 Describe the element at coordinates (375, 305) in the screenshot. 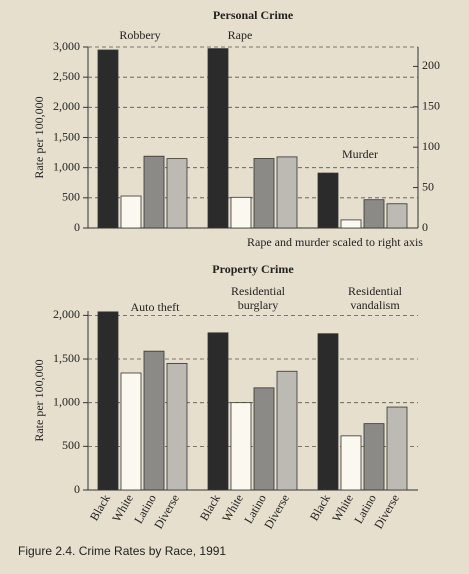

I see `group-label: vandalism` at that location.